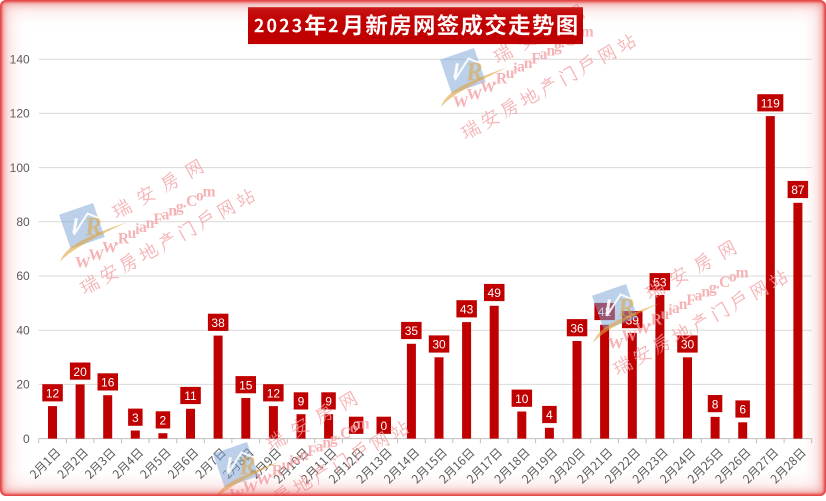 The height and width of the screenshot is (501, 826). I want to click on svg-text: 87, so click(798, 190).